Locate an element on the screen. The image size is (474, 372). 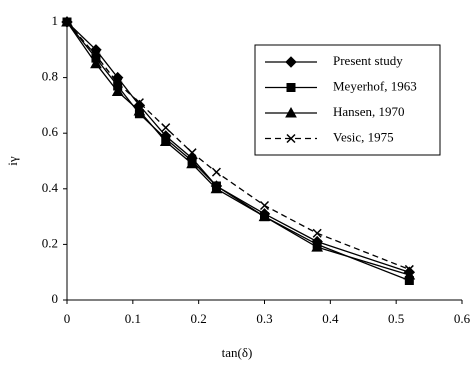
y-tick-label: 0.2 is located at coordinates (50, 242).